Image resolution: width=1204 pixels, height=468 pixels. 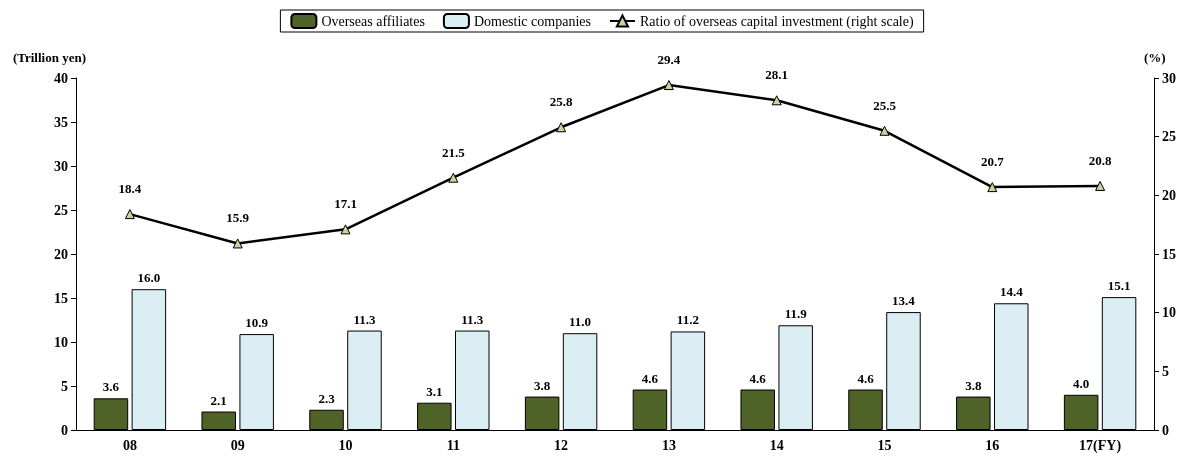 What do you see at coordinates (884, 445) in the screenshot?
I see `x-tick-label: 15` at bounding box center [884, 445].